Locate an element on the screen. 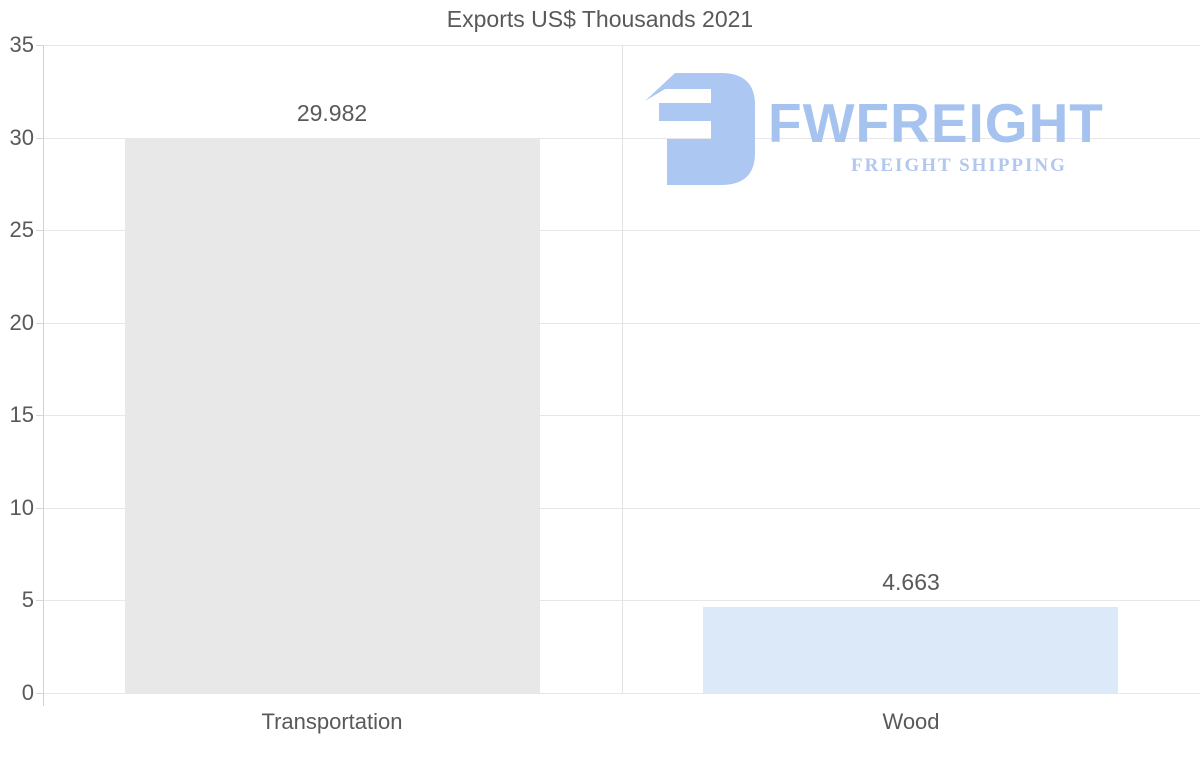 The image size is (1200, 763). y-axis-tick-label: 35 is located at coordinates (21, 44).